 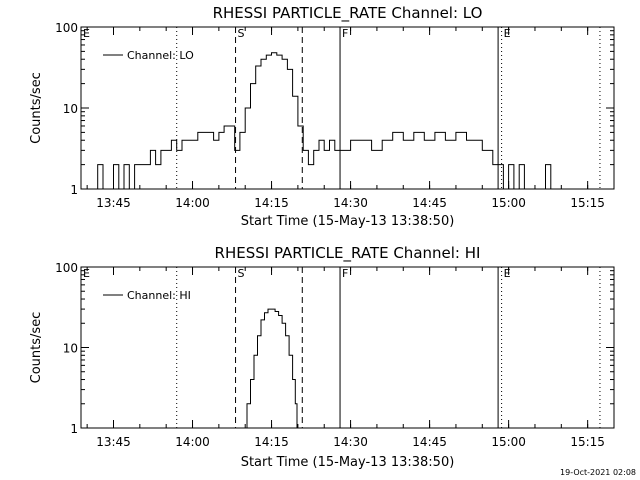 What do you see at coordinates (350, 442) in the screenshot?
I see `panel2-x-tick-label: 14:30` at bounding box center [350, 442].